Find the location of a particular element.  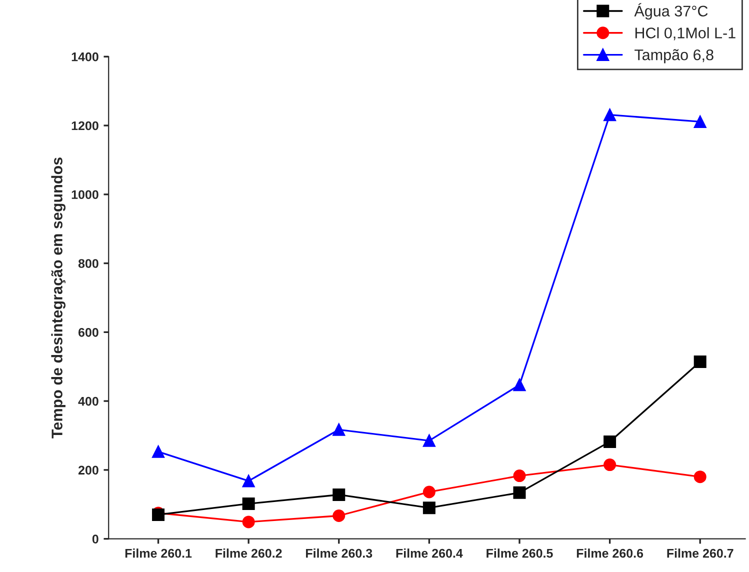

y-tick-label: 1000 is located at coordinates (85, 195).